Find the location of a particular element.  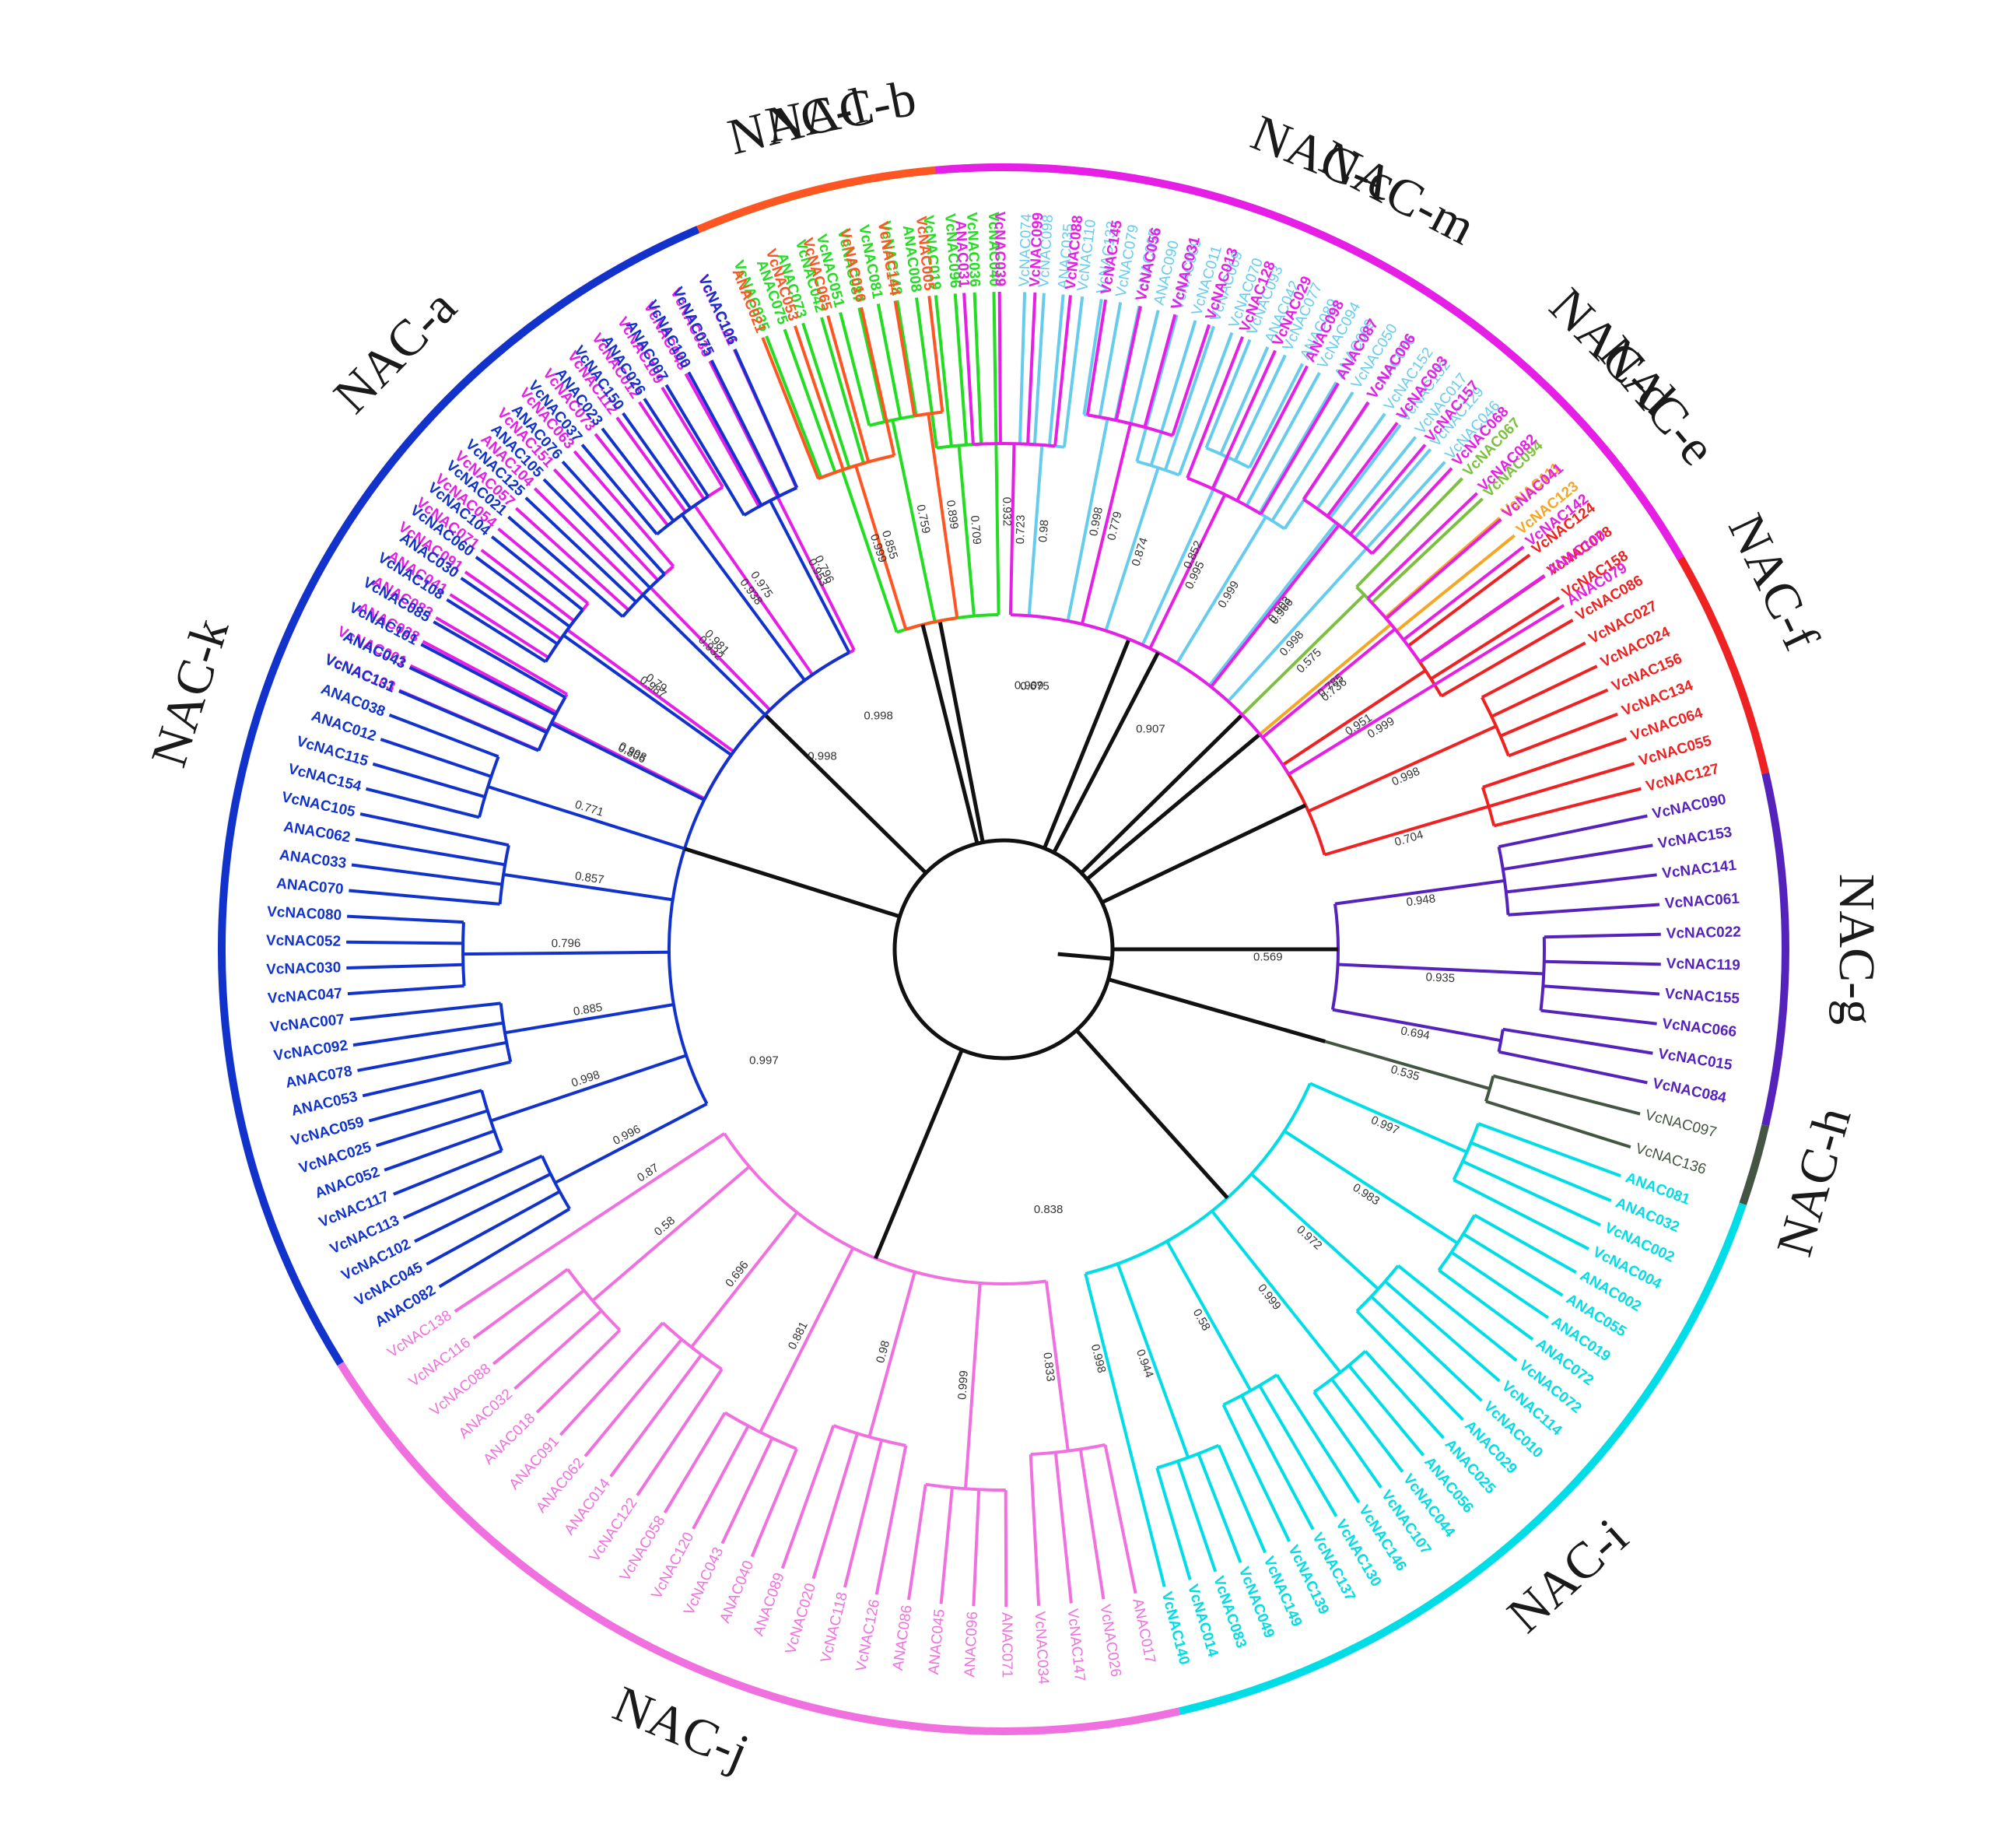

bootstrap-value: 0.833 is located at coordinates (1048, 1367).